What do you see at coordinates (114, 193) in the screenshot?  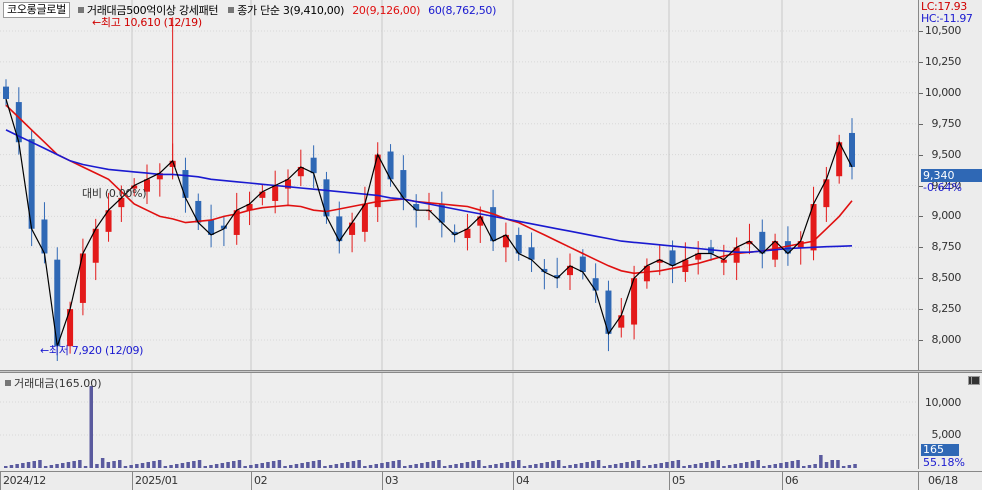 I see `compare-annotation: 대비 (0.00%)` at bounding box center [114, 193].